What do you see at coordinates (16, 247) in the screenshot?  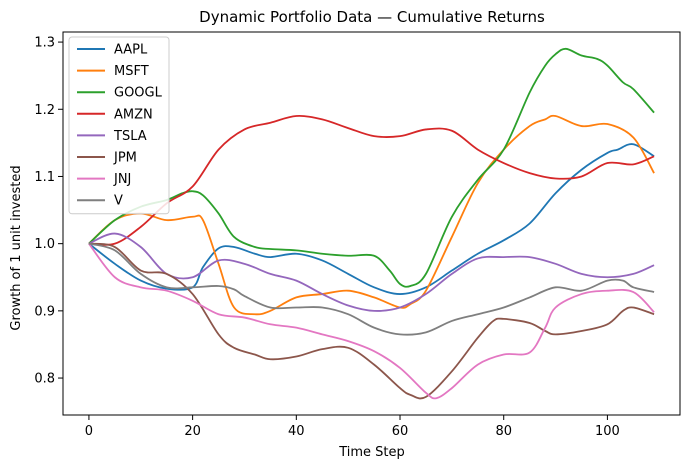 I see `y-axis-label: Growth of 1 unit invested` at bounding box center [16, 247].